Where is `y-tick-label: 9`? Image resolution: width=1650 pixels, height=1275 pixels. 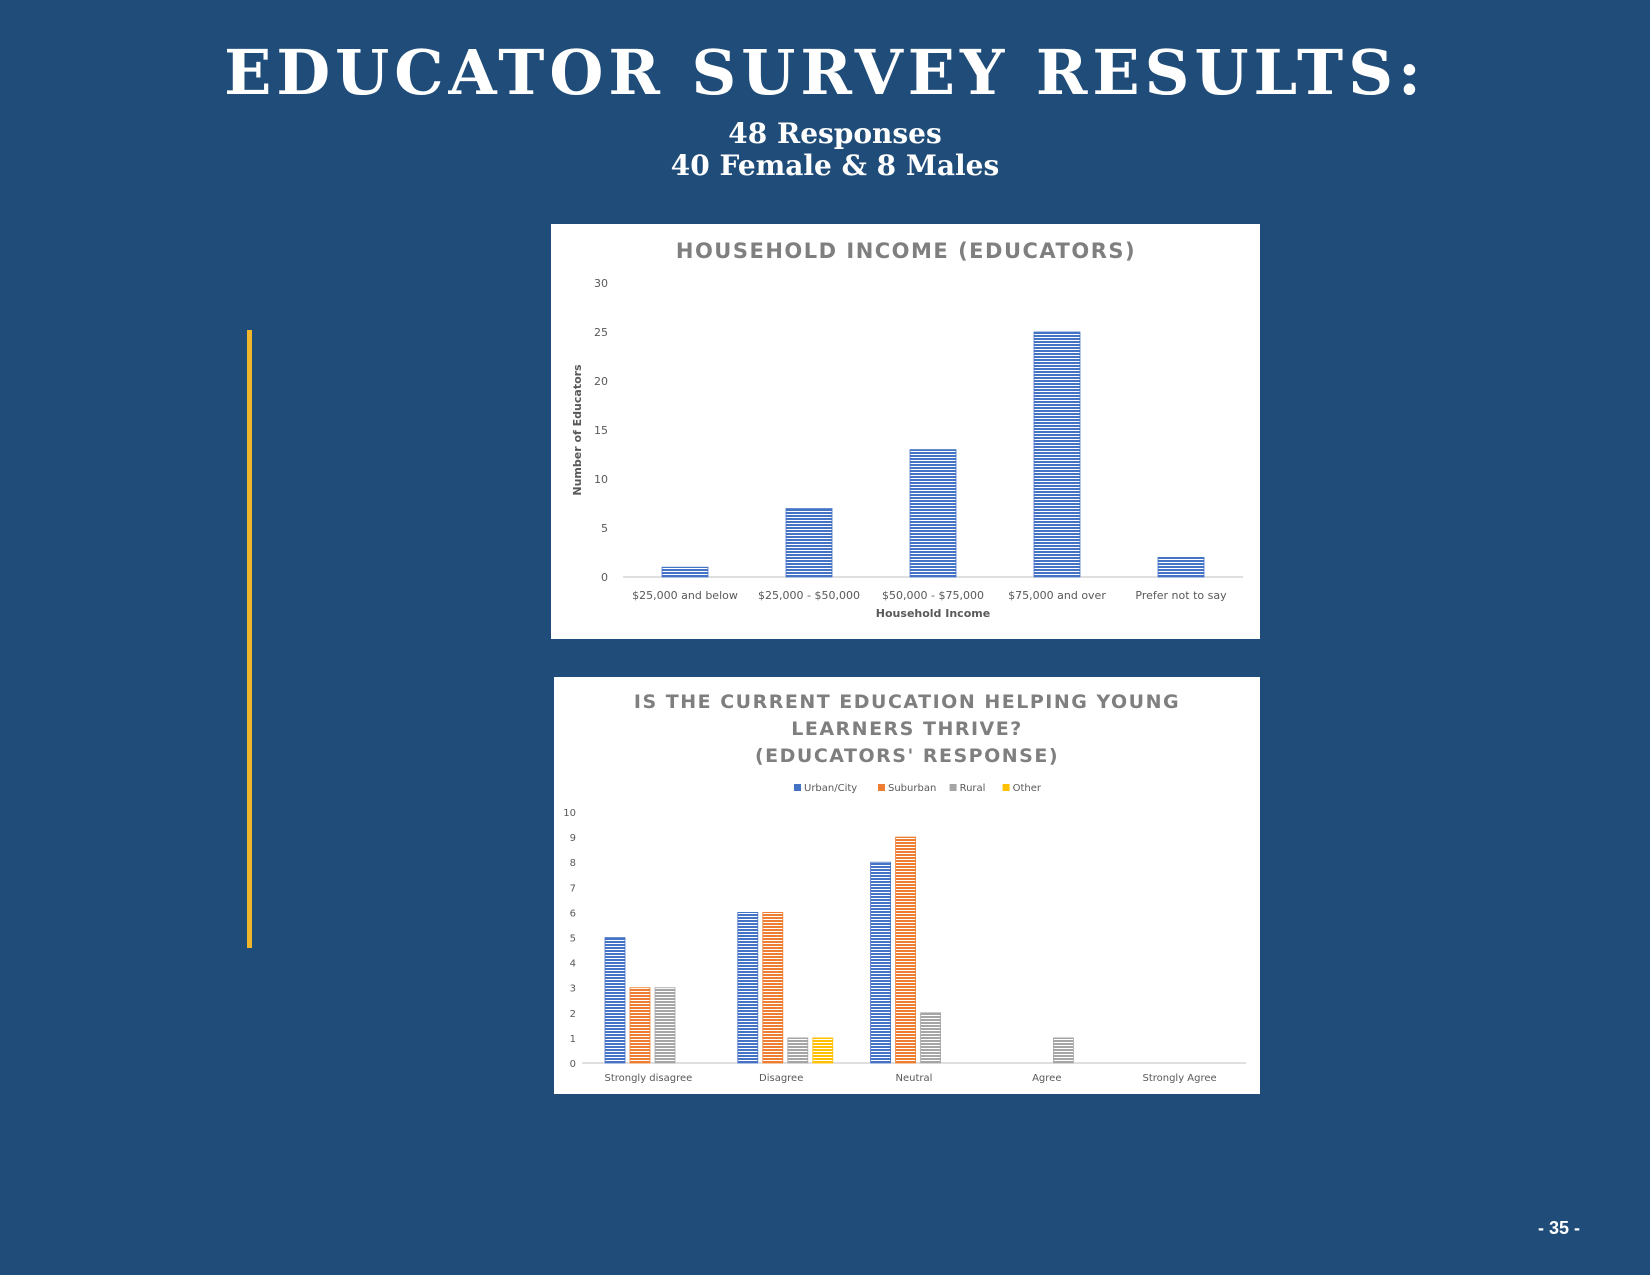
y-tick-label: 9 is located at coordinates (573, 838).